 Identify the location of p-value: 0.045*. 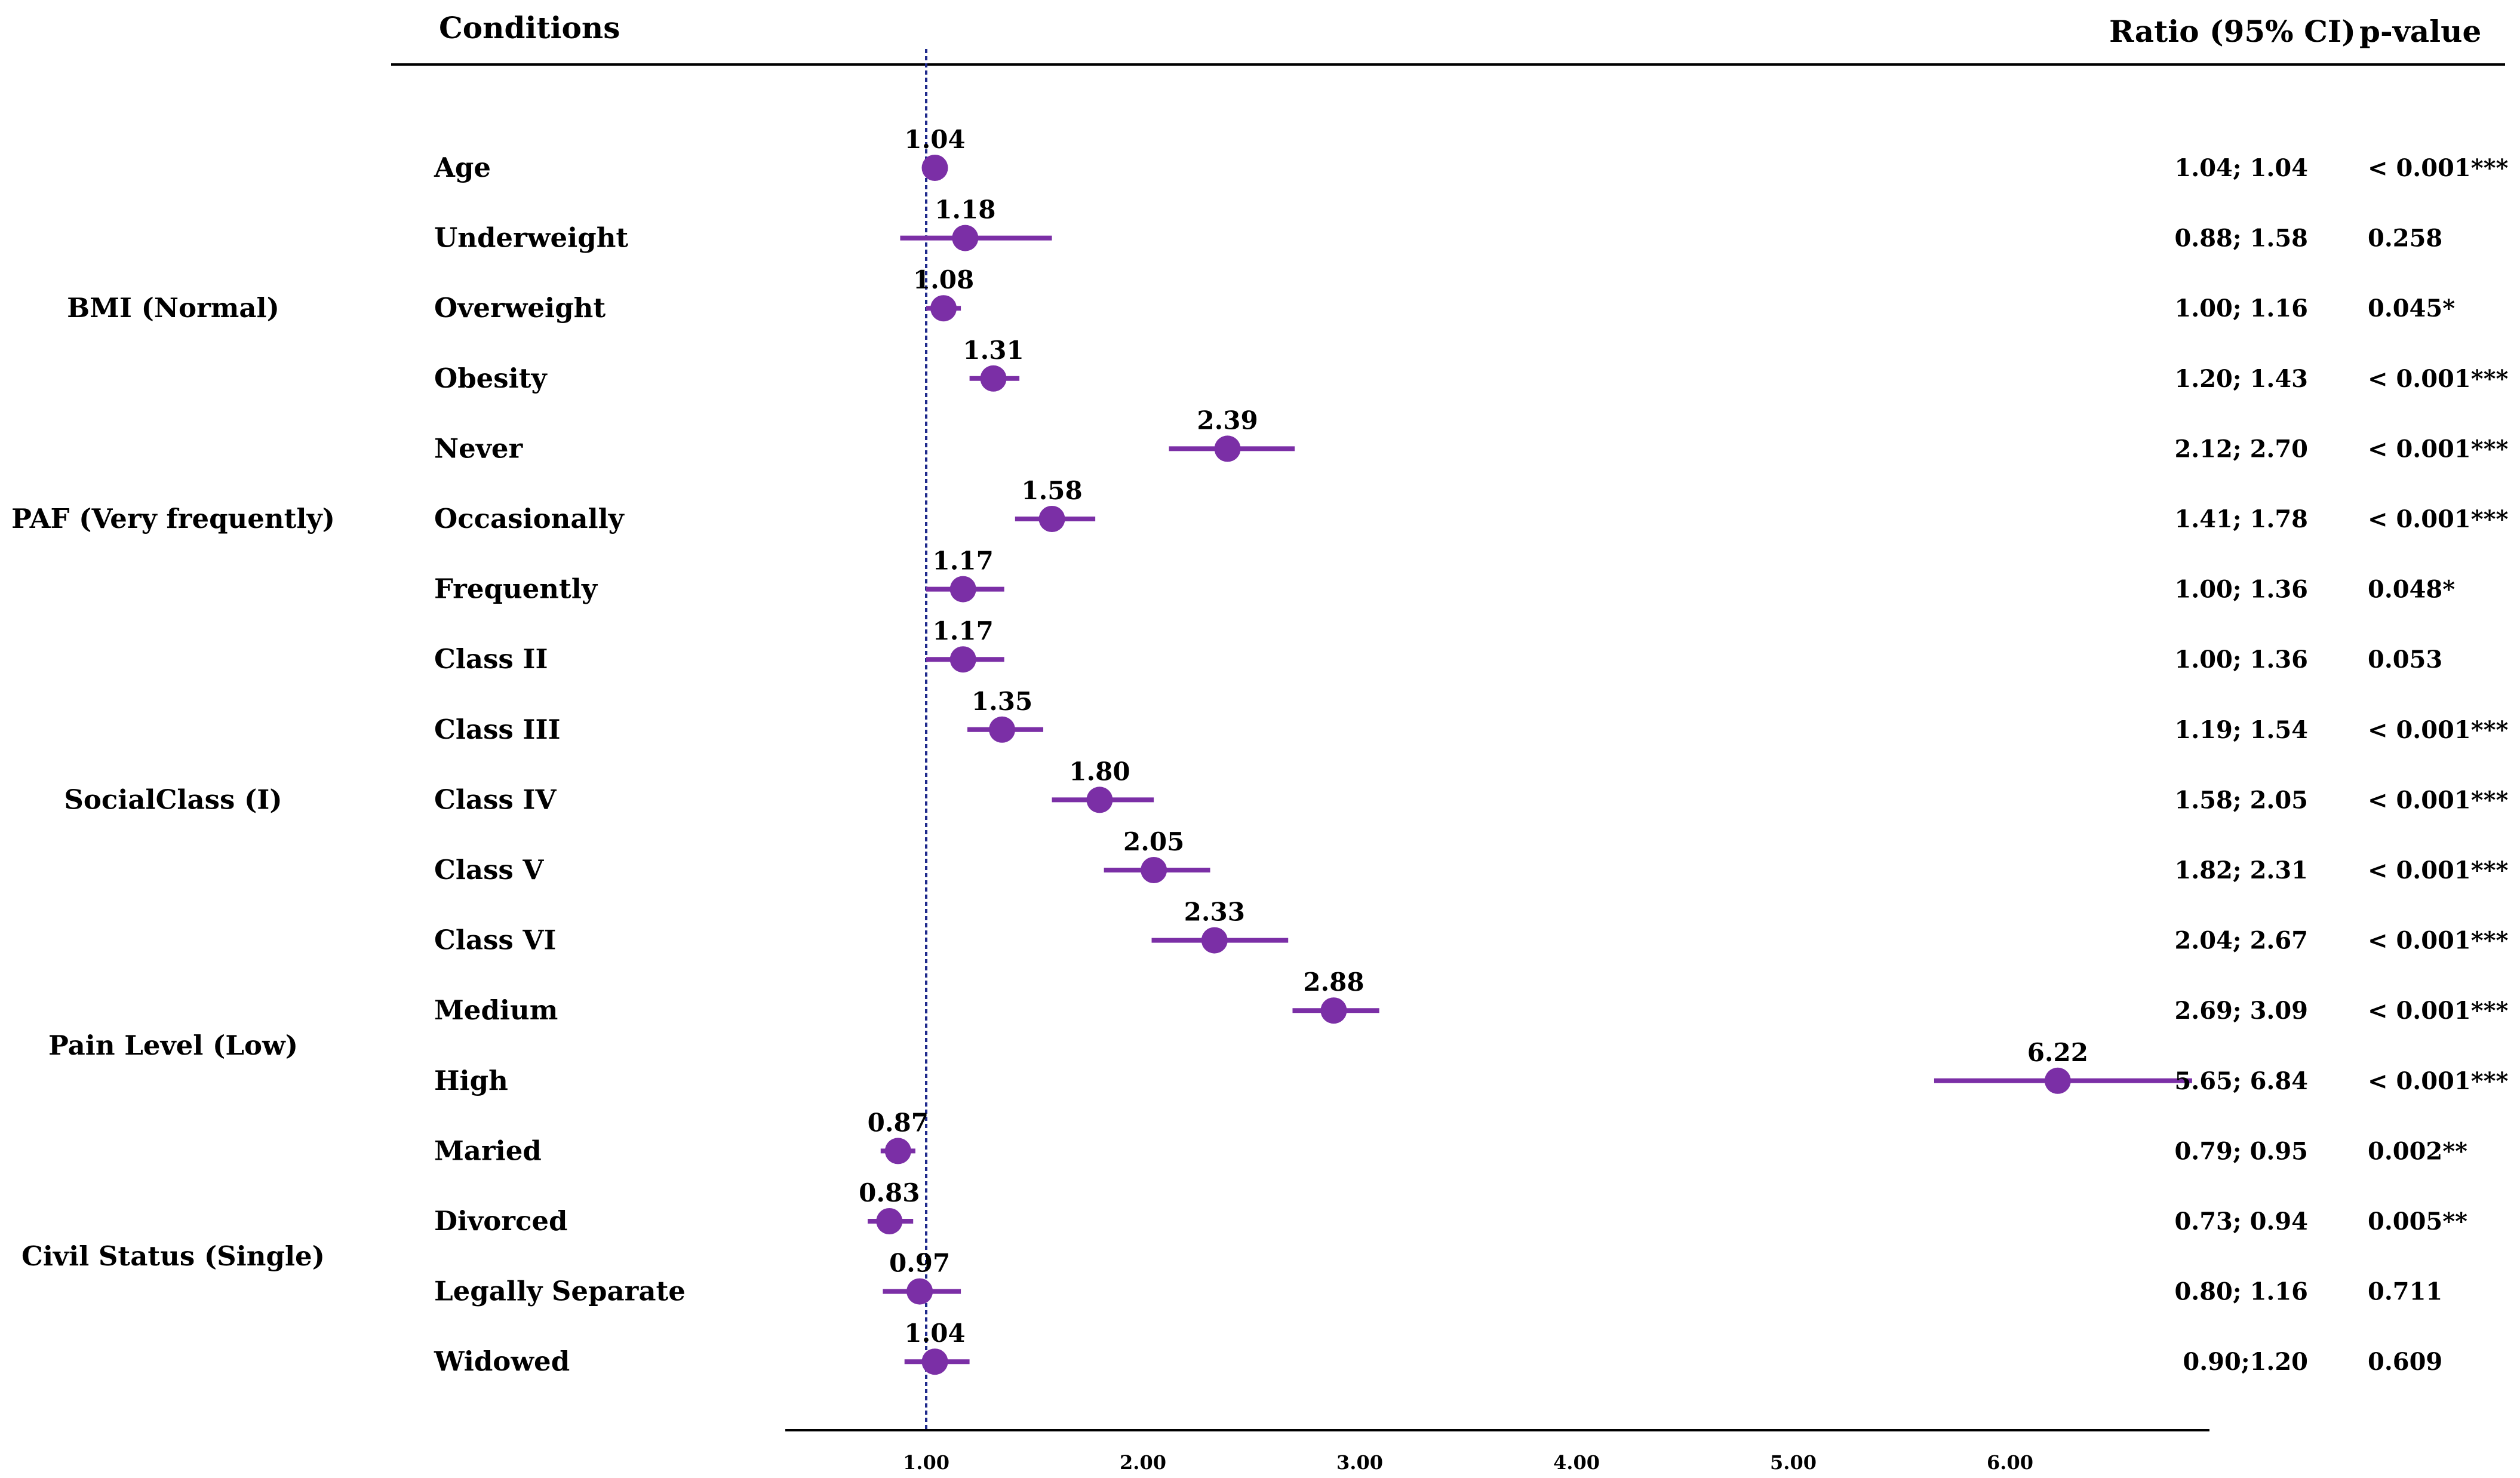
(2411, 308).